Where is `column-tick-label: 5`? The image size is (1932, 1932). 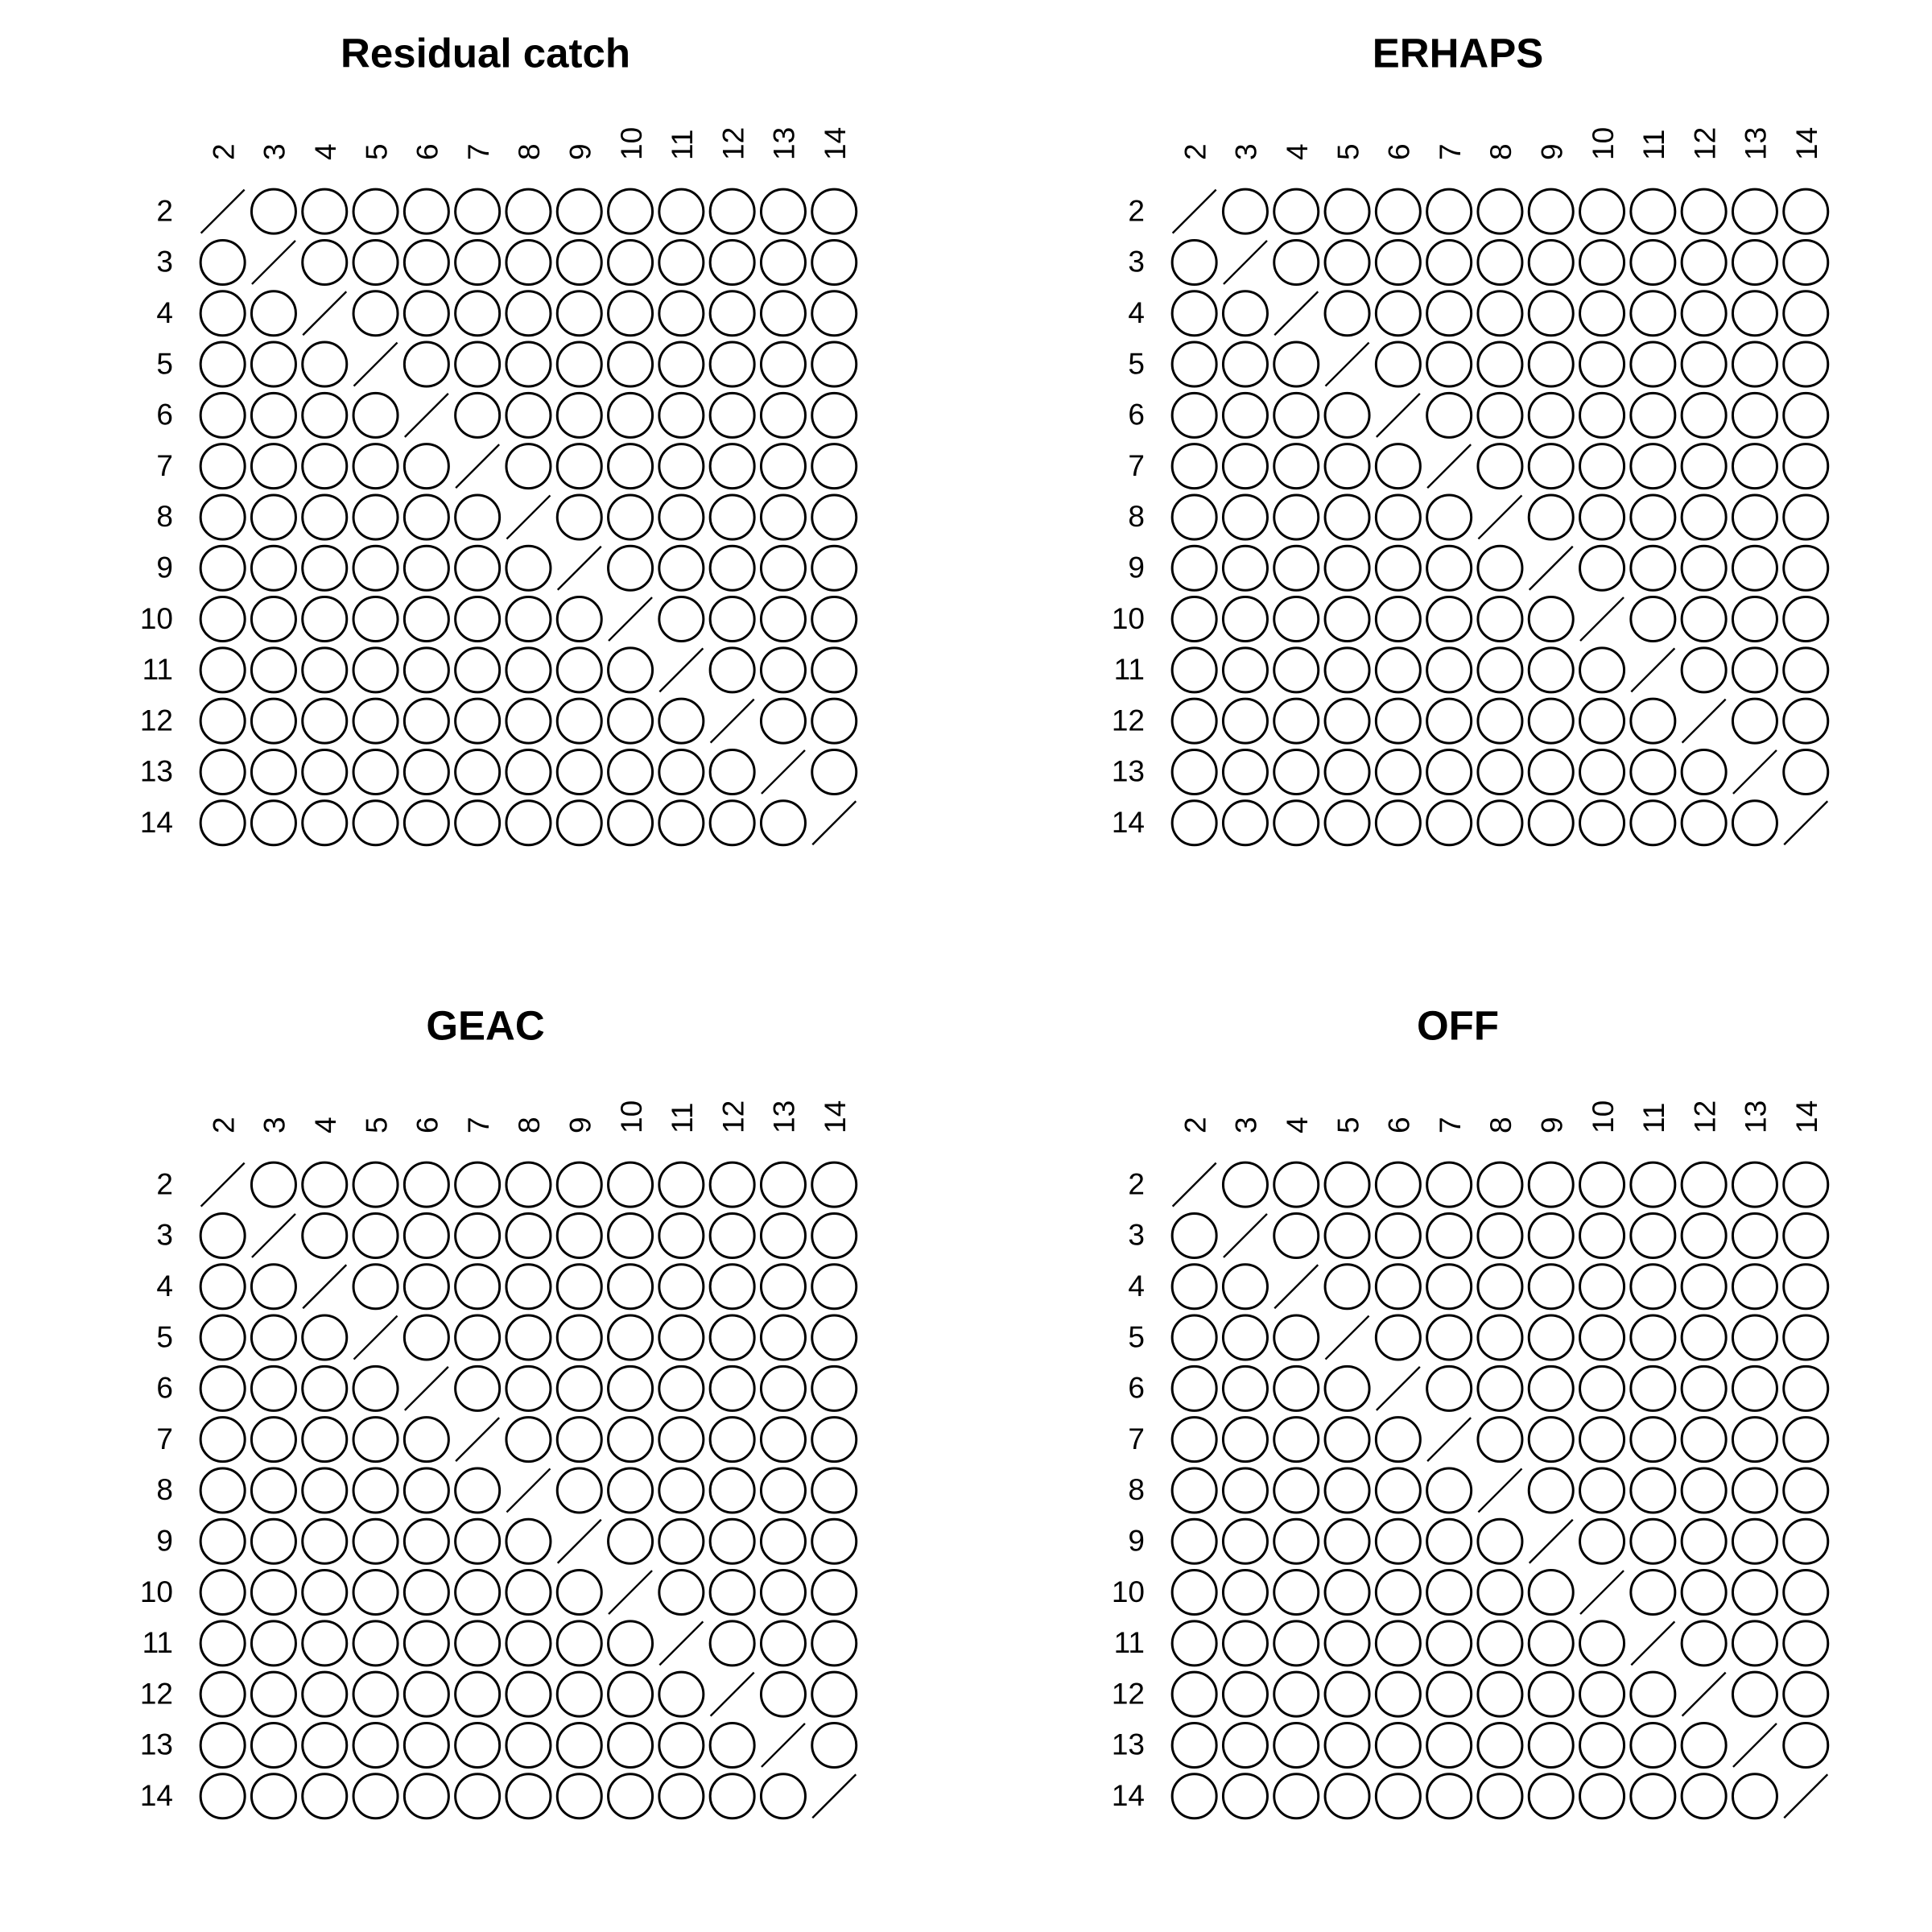
column-tick-label: 5 is located at coordinates (1347, 1125).